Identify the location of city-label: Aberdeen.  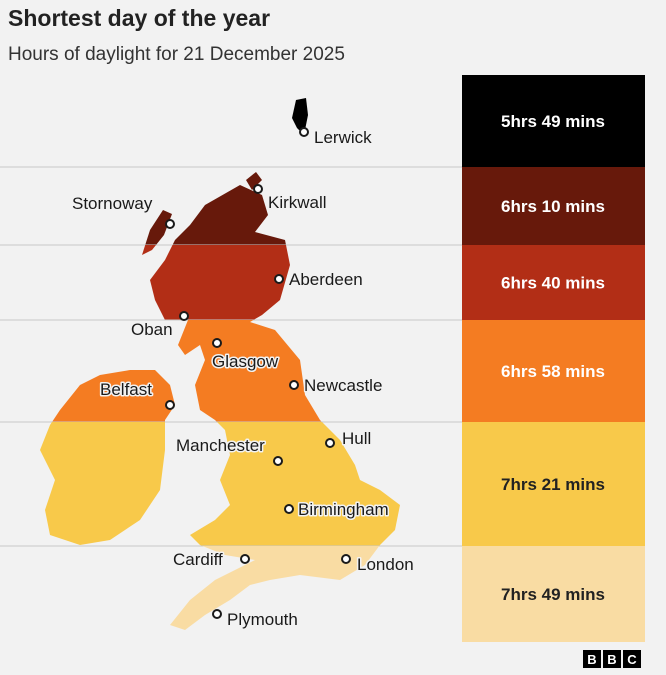
(326, 279).